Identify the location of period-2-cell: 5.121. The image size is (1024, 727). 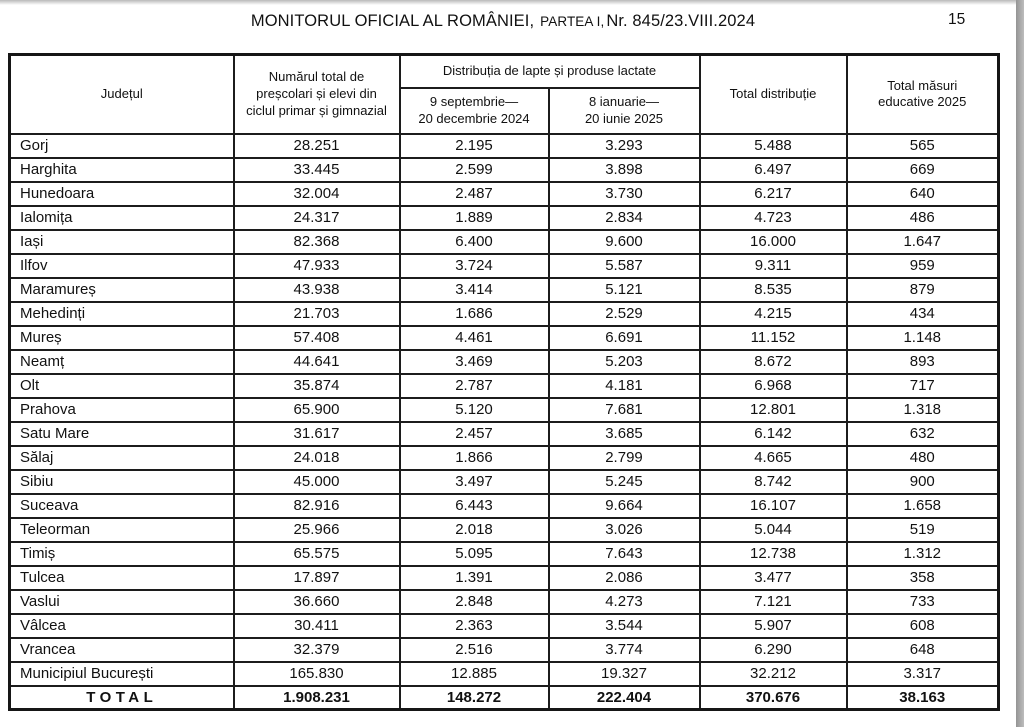
(624, 289).